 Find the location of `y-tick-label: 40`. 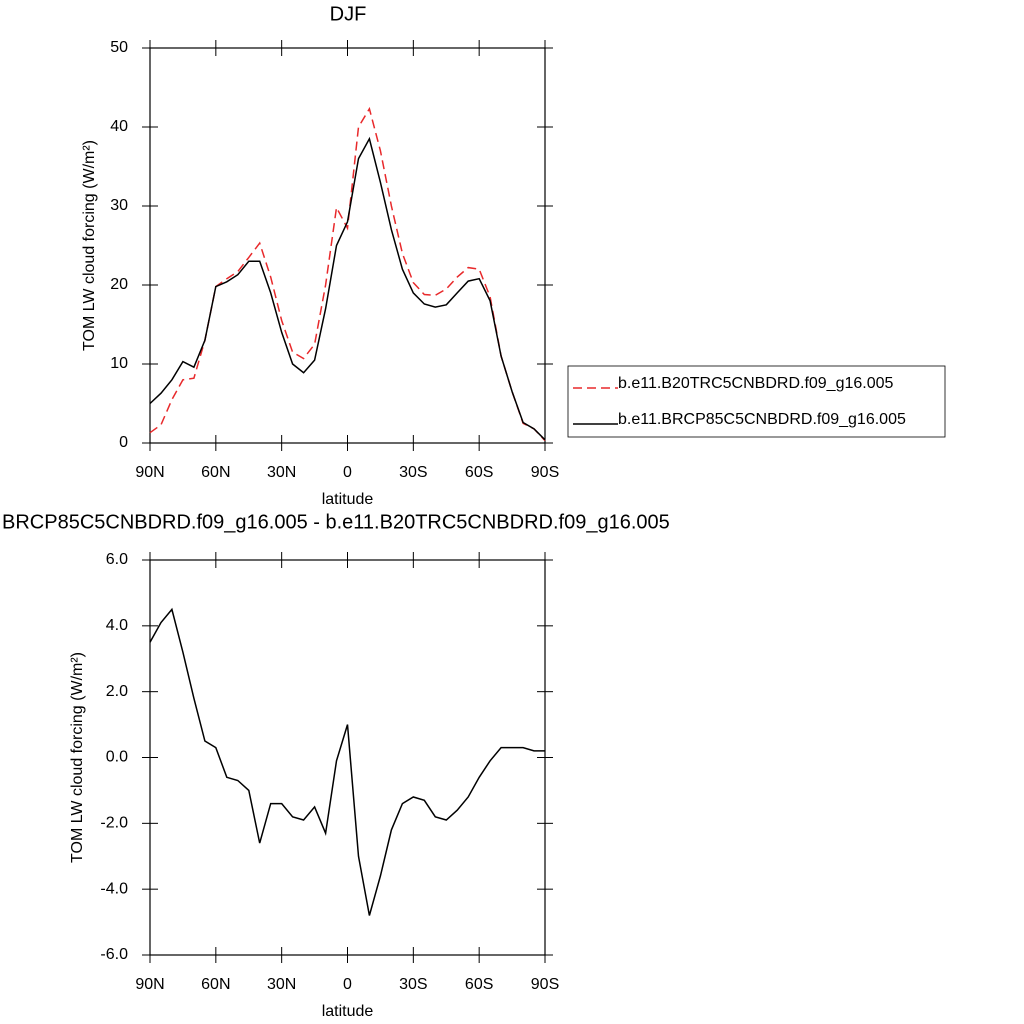

y-tick-label: 40 is located at coordinates (119, 126).